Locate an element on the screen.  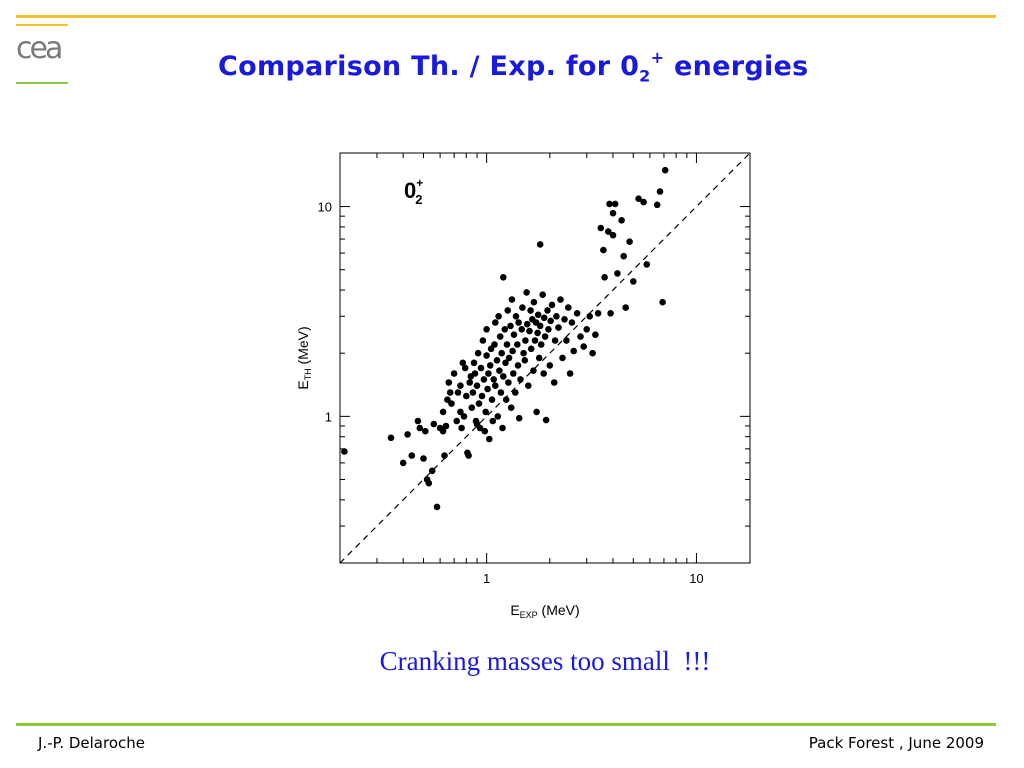
top-rule is located at coordinates (506, 16).